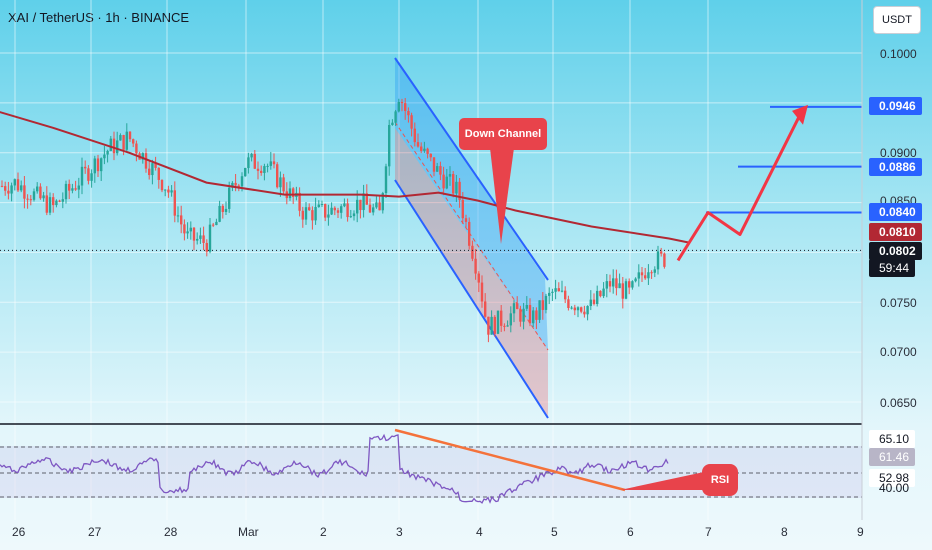  I want to click on time-label-7: 7, so click(708, 532).